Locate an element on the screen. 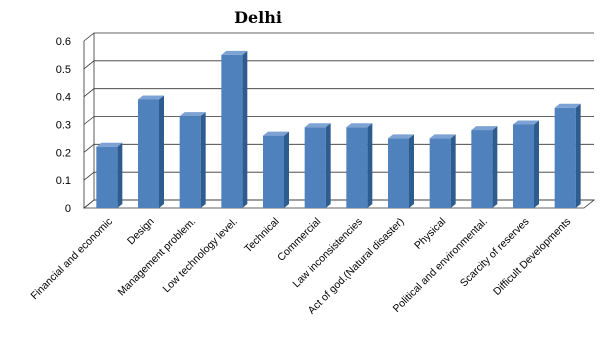 This screenshot has height=338, width=604. y-tick-label: 0.1 is located at coordinates (63, 181).